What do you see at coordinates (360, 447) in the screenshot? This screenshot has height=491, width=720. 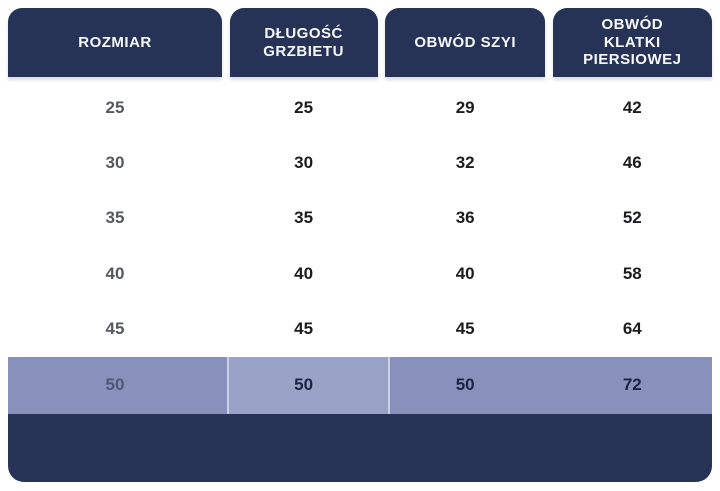 I see `footer-block` at bounding box center [360, 447].